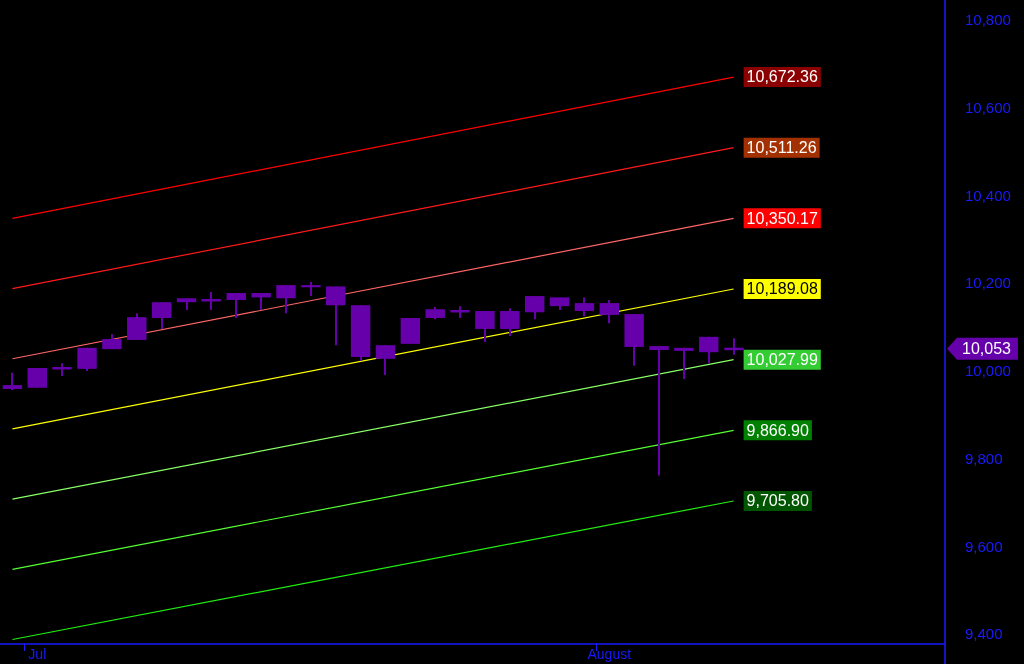 The height and width of the screenshot is (664, 1024). Describe the element at coordinates (987, 349) in the screenshot. I see `text: 10,053` at that location.